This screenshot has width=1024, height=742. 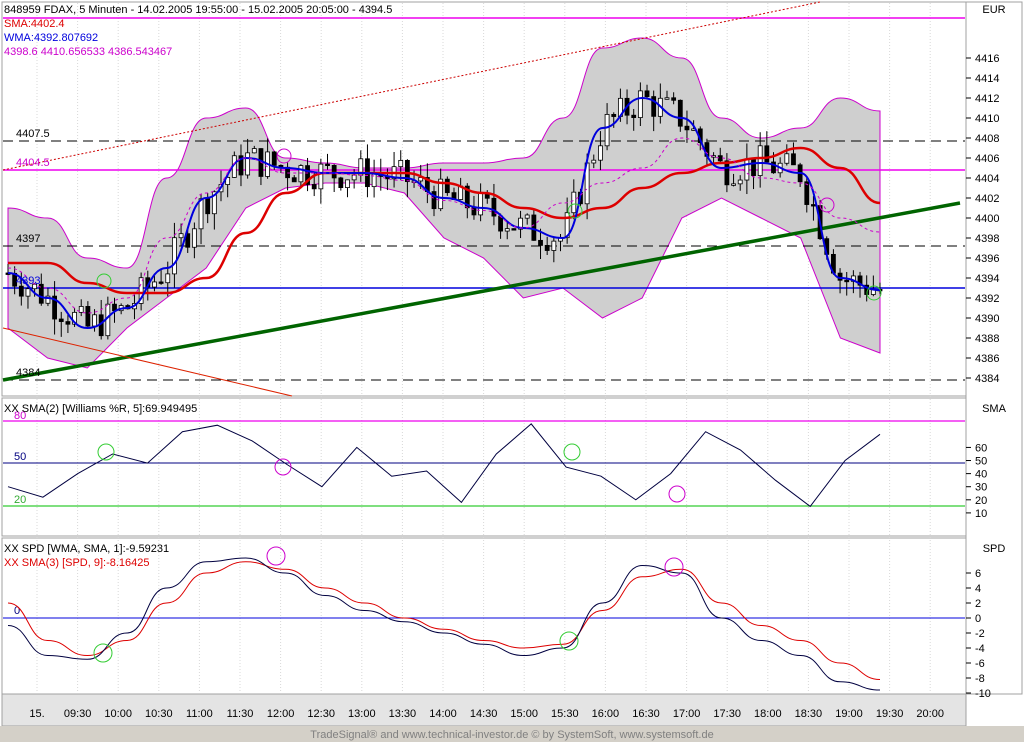 What do you see at coordinates (981, 501) in the screenshot?
I see `williams-tick-label: 20` at bounding box center [981, 501].